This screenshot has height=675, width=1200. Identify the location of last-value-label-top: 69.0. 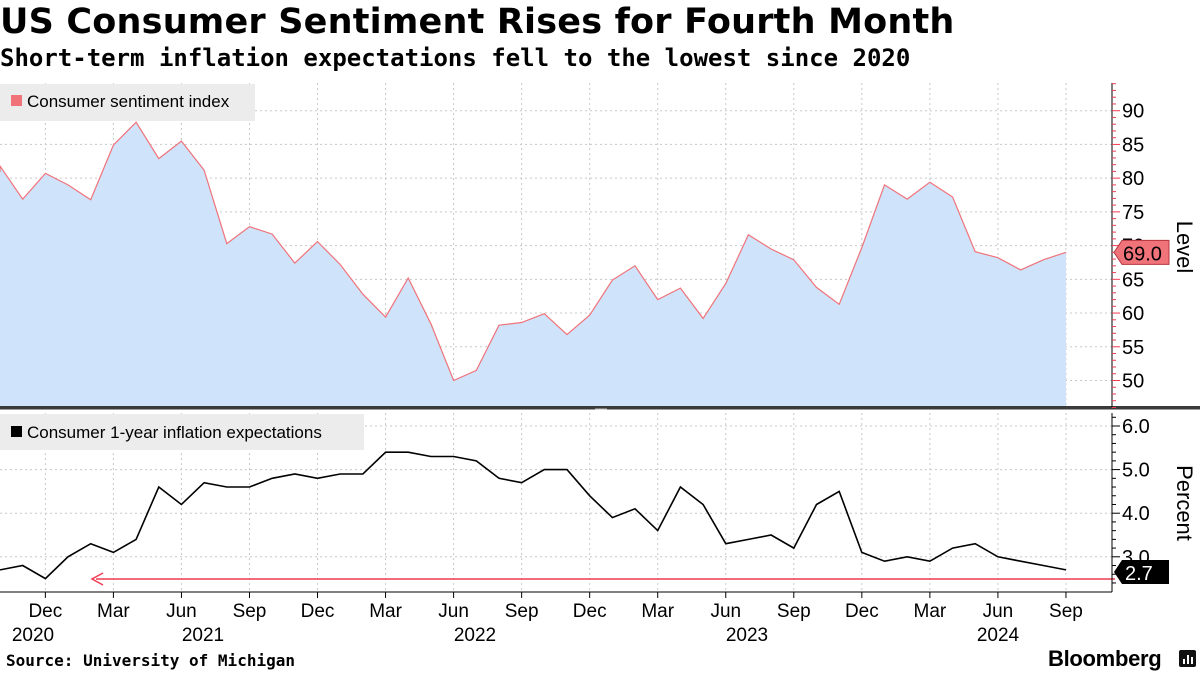
(1142, 254).